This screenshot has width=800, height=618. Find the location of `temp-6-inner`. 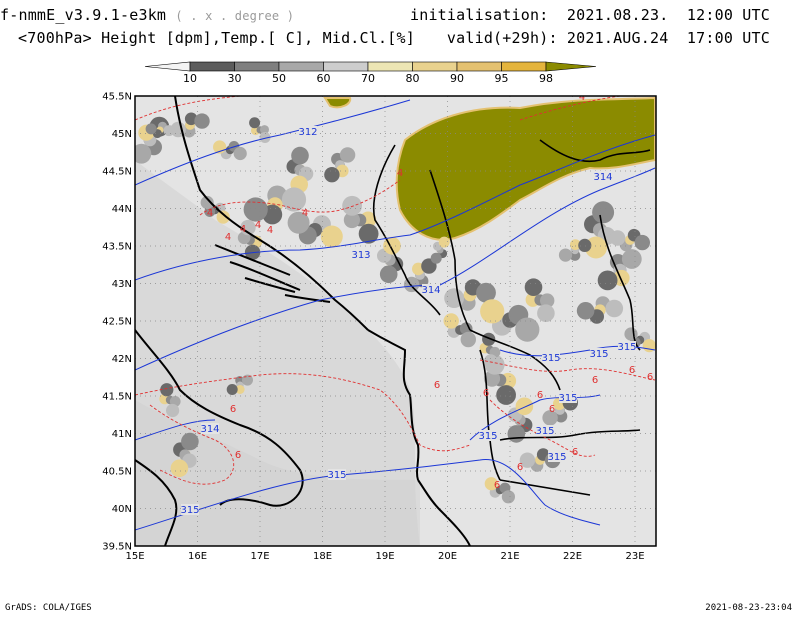

temp-6-inner is located at coordinates (542, 428).